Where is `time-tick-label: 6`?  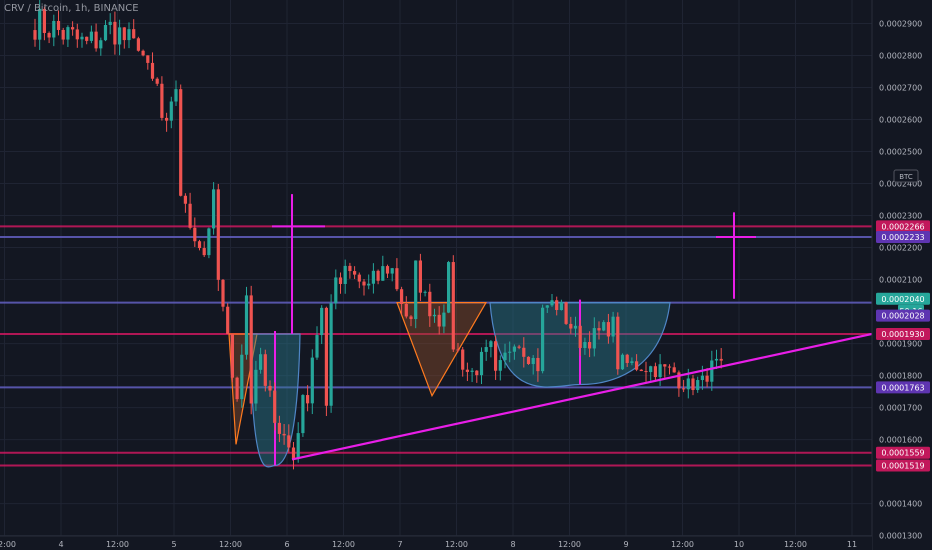 time-tick-label: 6 is located at coordinates (286, 544).